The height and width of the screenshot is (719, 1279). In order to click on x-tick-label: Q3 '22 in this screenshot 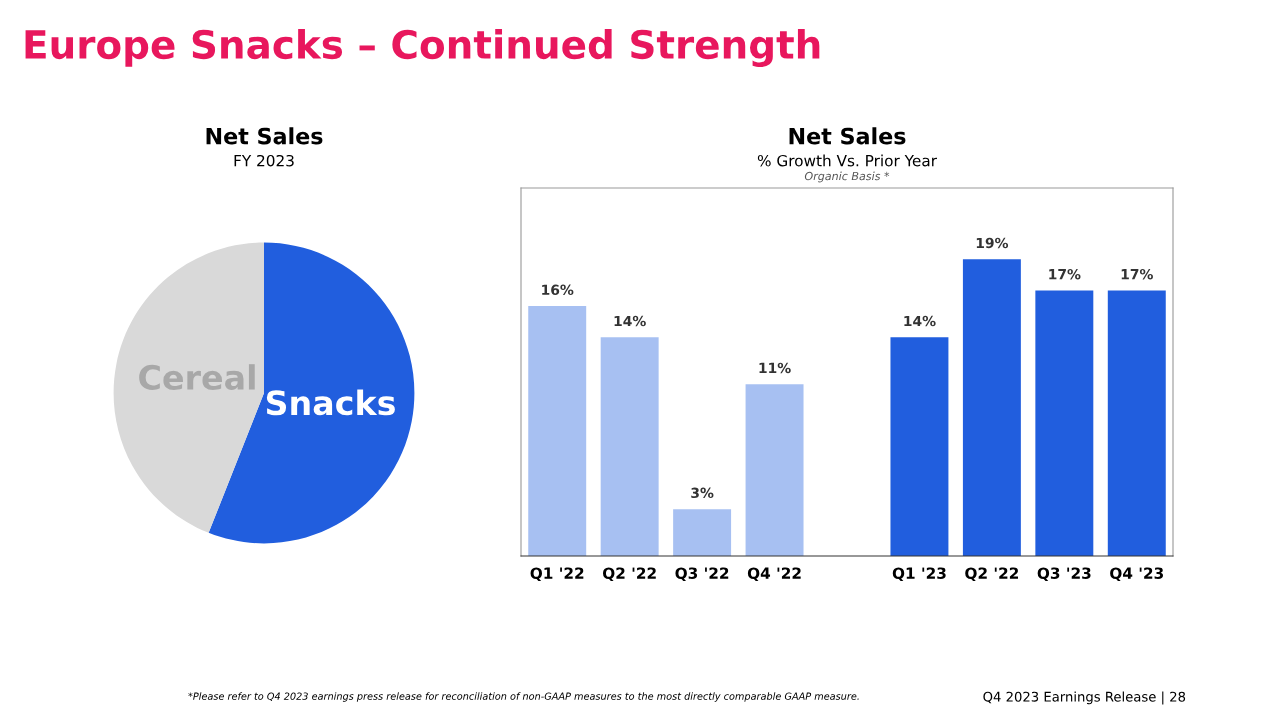, I will do `click(702, 574)`.